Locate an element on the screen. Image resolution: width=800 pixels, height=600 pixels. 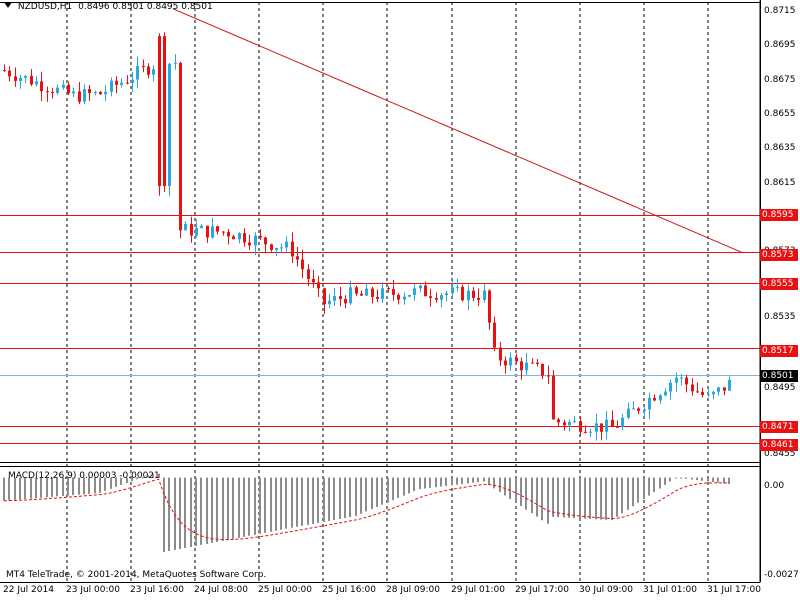
collapse-triangle-icon is located at coordinates (8, 5).